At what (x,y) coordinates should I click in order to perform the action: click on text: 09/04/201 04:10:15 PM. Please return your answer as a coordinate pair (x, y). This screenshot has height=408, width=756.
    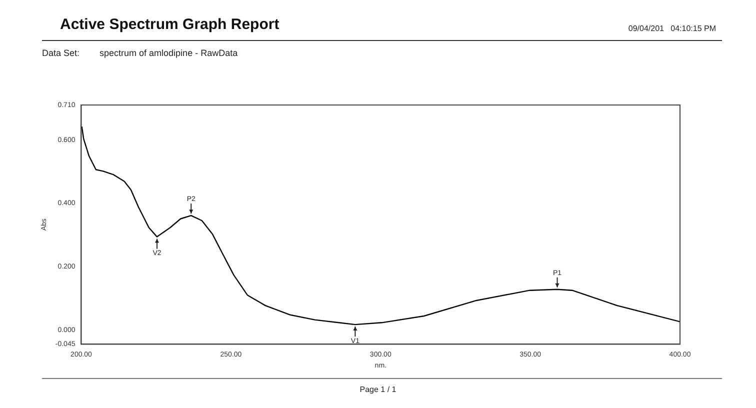
    Looking at the image, I should click on (672, 28).